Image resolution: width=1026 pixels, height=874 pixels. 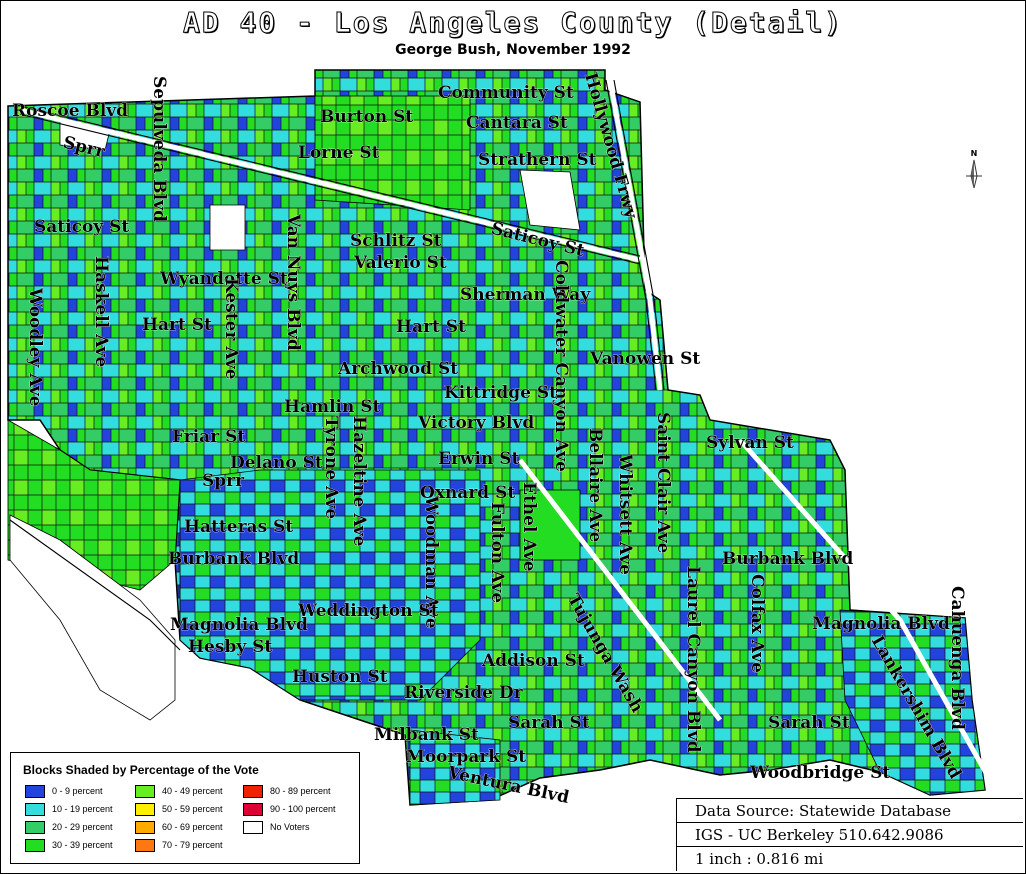 I want to click on street-label-laurel-canyon-blvd: Laurel Canyon Blvd, so click(x=693, y=659).